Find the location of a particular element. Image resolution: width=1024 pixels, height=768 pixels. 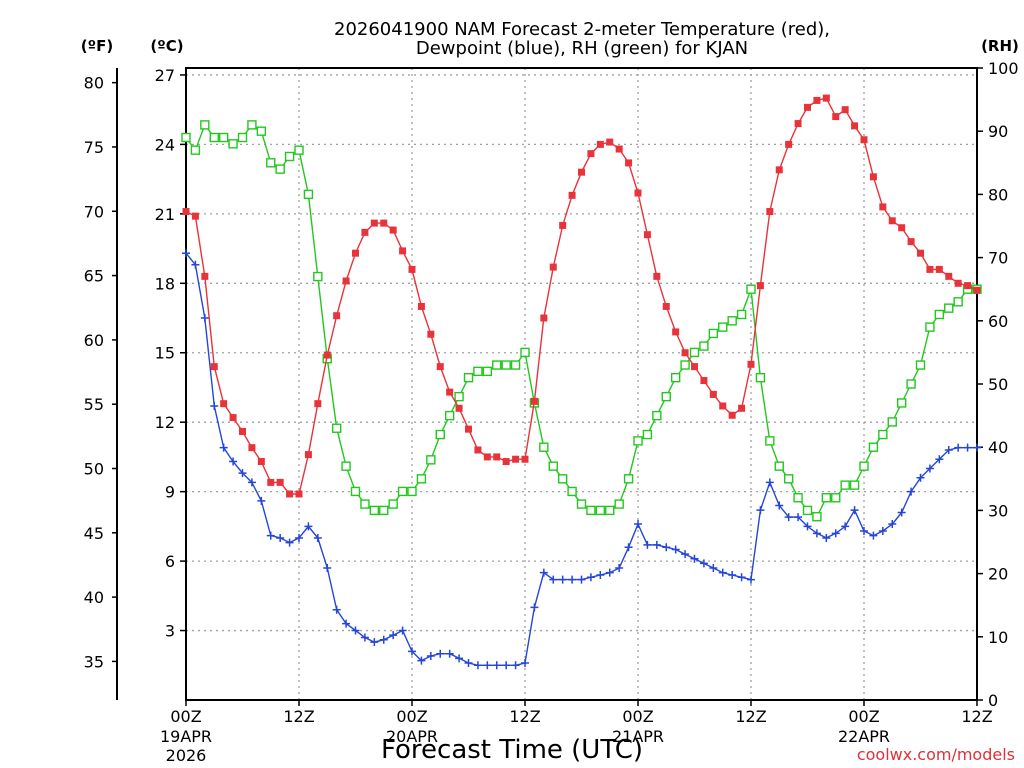

fahrenheit-tick-label: 70 is located at coordinates (94, 211).